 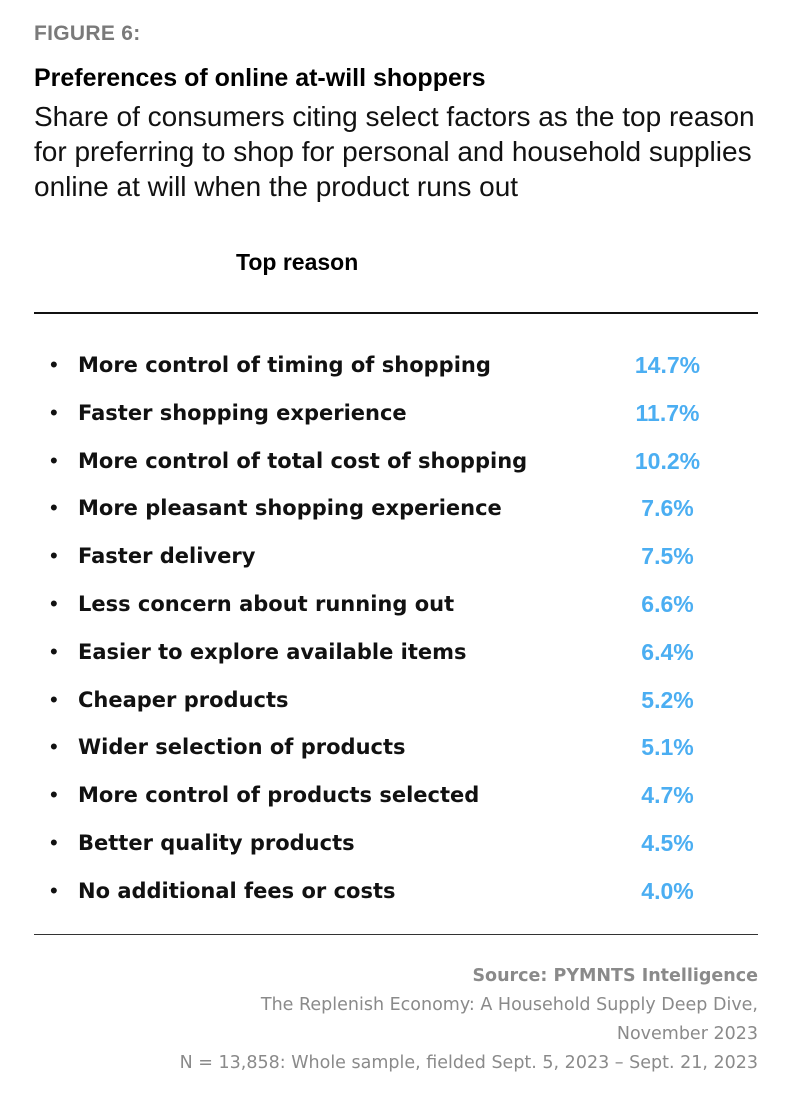 I want to click on reason-label: More control of total cost of shopping, so click(x=303, y=460).